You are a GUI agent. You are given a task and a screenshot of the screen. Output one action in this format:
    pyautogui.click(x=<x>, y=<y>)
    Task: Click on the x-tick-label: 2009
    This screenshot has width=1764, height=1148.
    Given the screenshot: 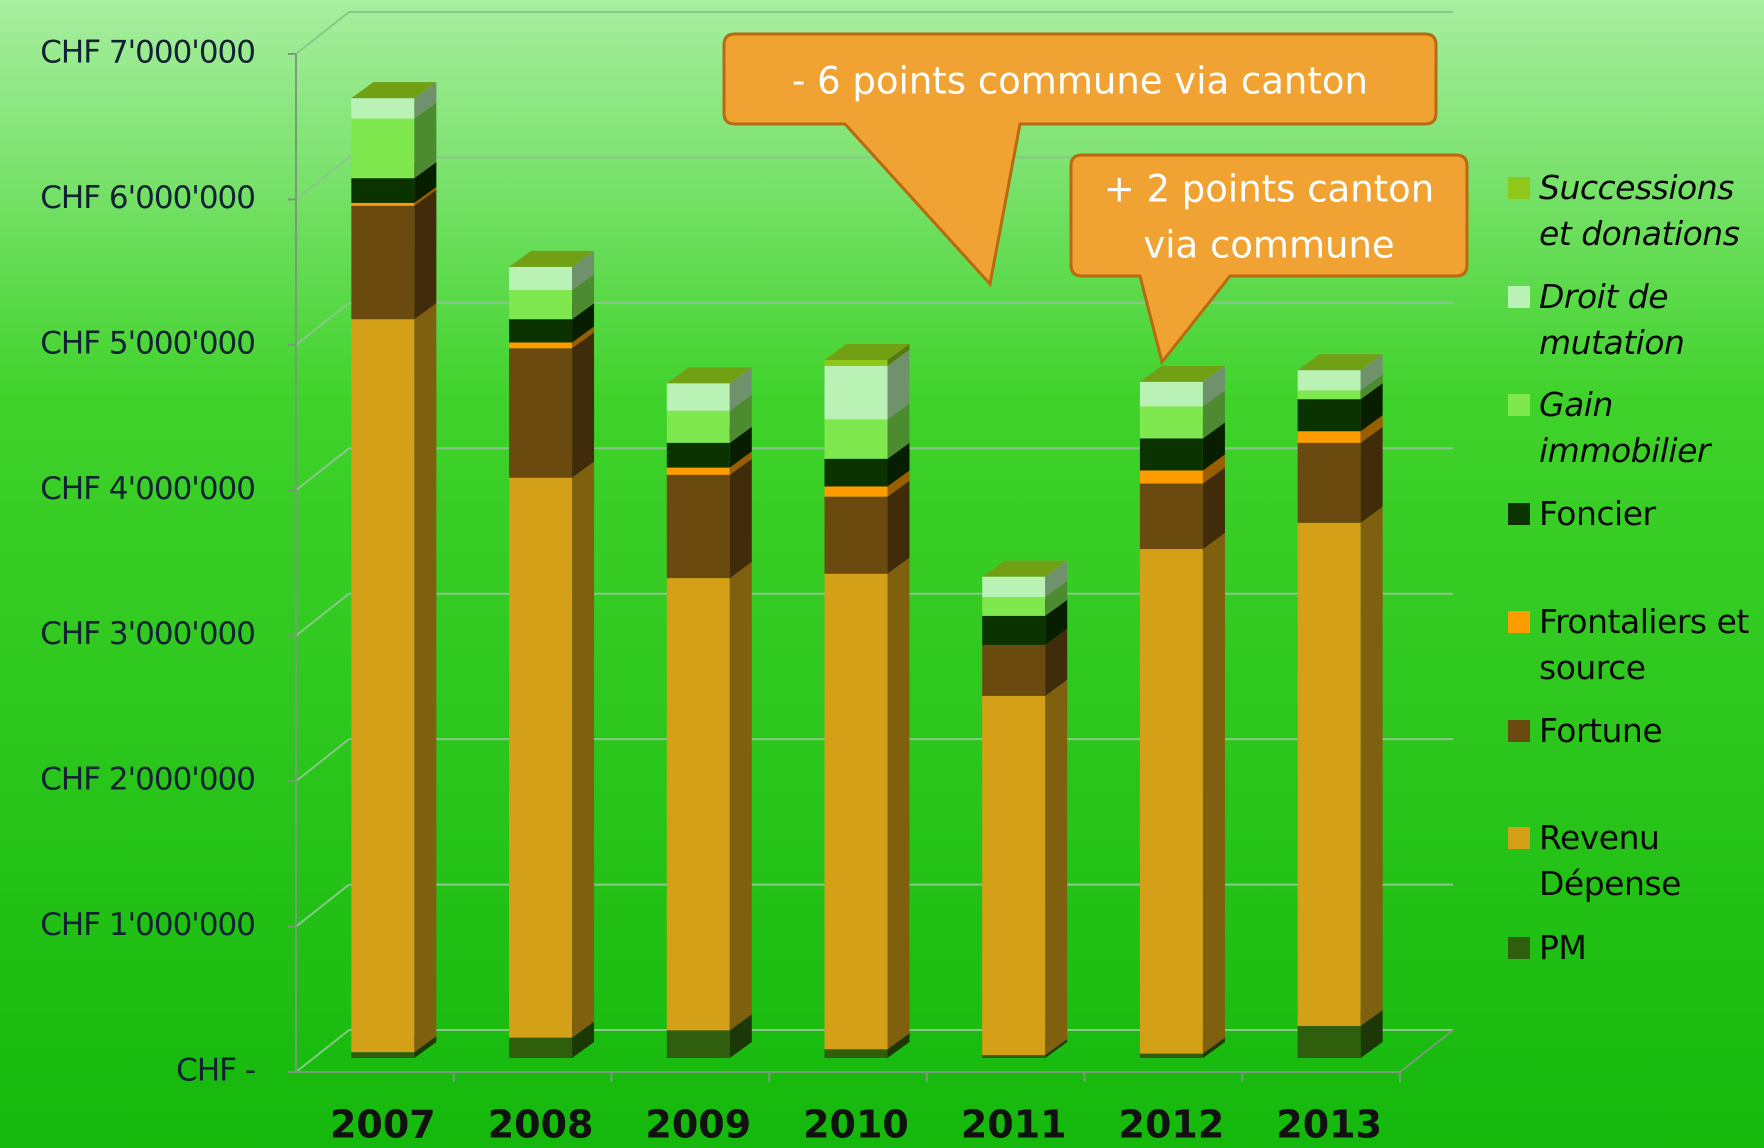 What is the action you would take?
    pyautogui.click(x=698, y=1125)
    